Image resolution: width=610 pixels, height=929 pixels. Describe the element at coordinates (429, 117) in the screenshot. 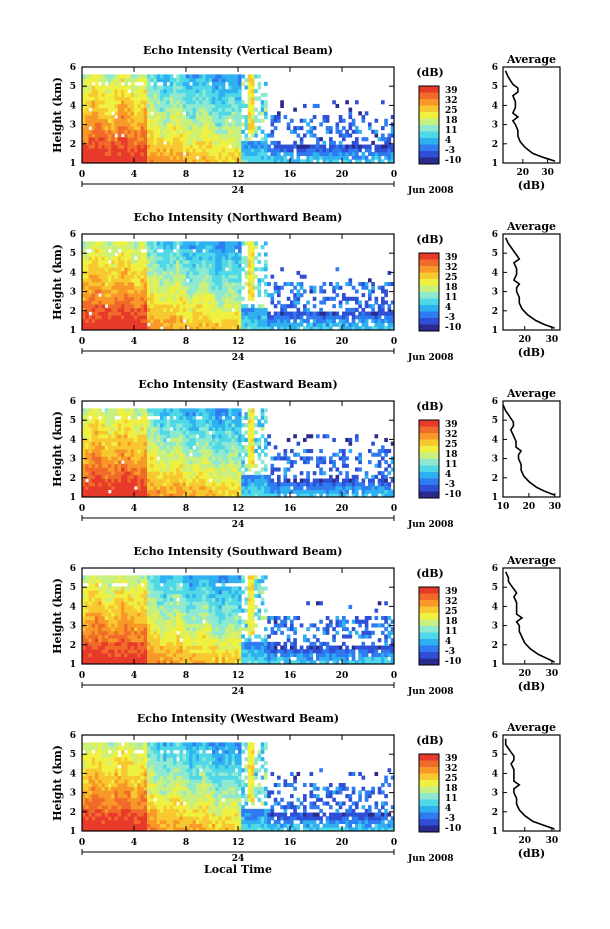

I see `colorbar-swatch` at that location.